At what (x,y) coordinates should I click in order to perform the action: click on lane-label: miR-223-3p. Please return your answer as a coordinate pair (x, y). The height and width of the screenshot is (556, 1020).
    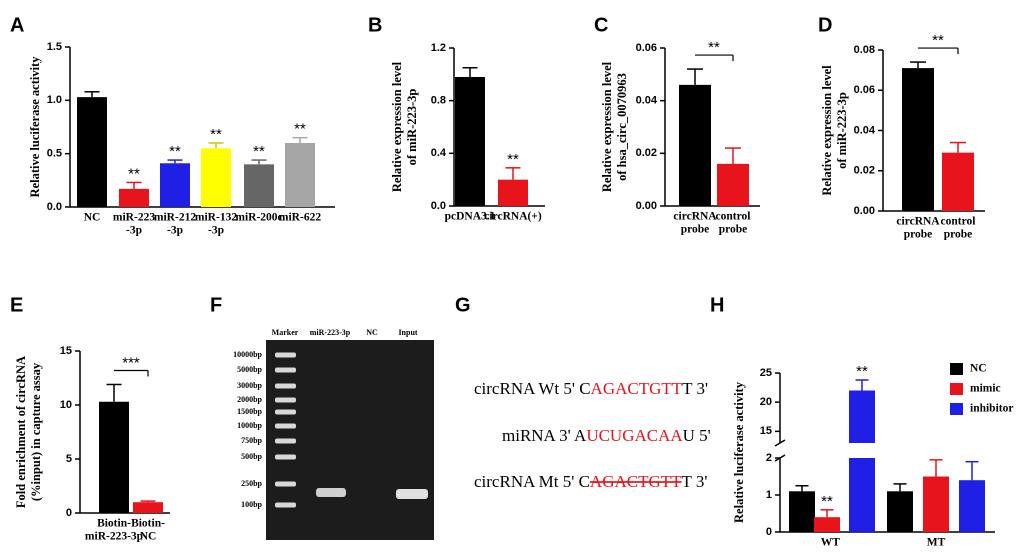
    Looking at the image, I should click on (330, 332).